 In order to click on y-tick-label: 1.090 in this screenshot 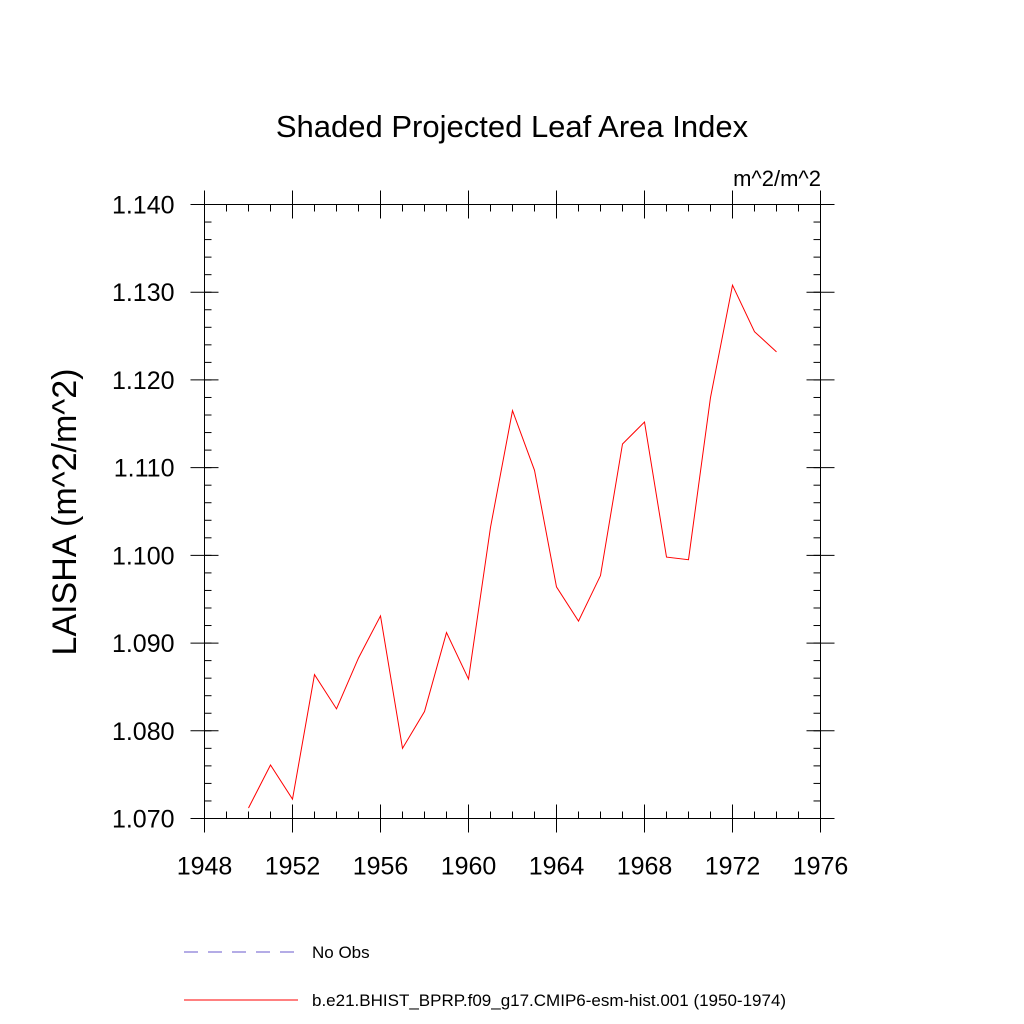, I will do `click(143, 644)`.